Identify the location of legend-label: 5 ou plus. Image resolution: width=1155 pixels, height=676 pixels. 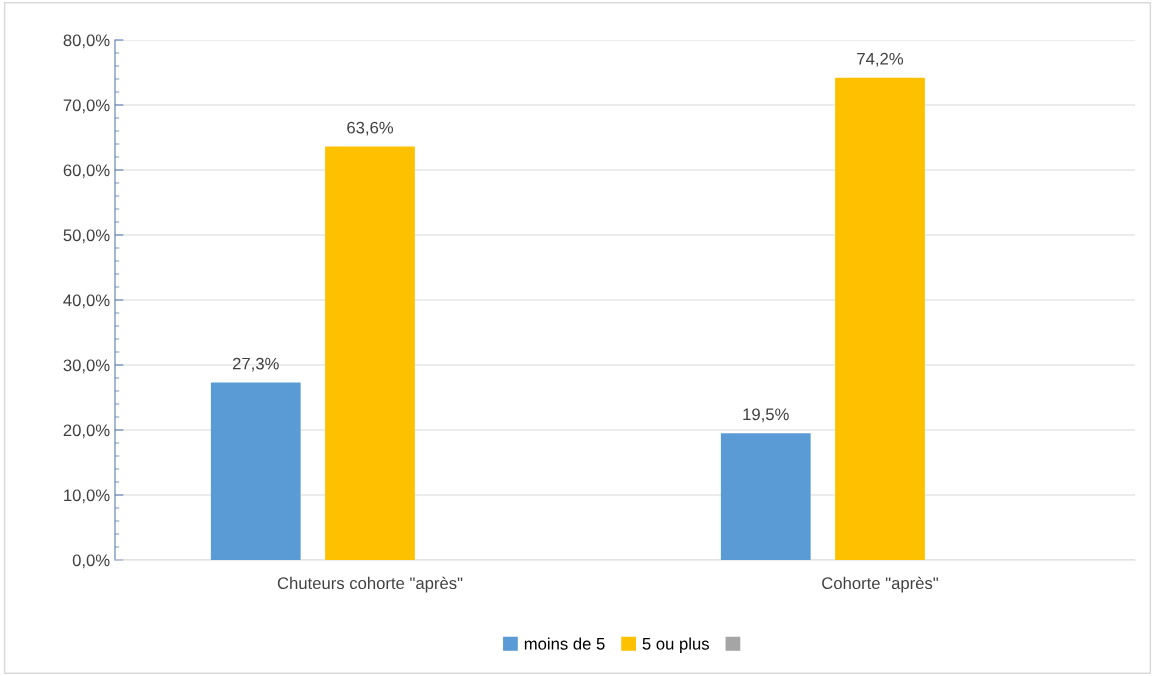
(675, 645).